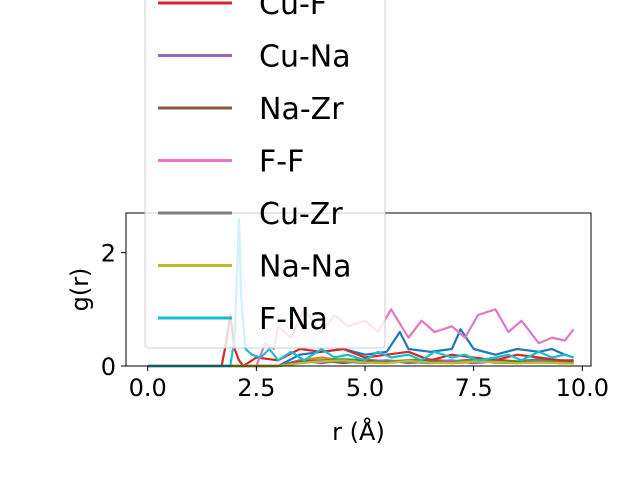 The image size is (640, 480). What do you see at coordinates (301, 109) in the screenshot?
I see `legend-label: Na-Zr` at bounding box center [301, 109].